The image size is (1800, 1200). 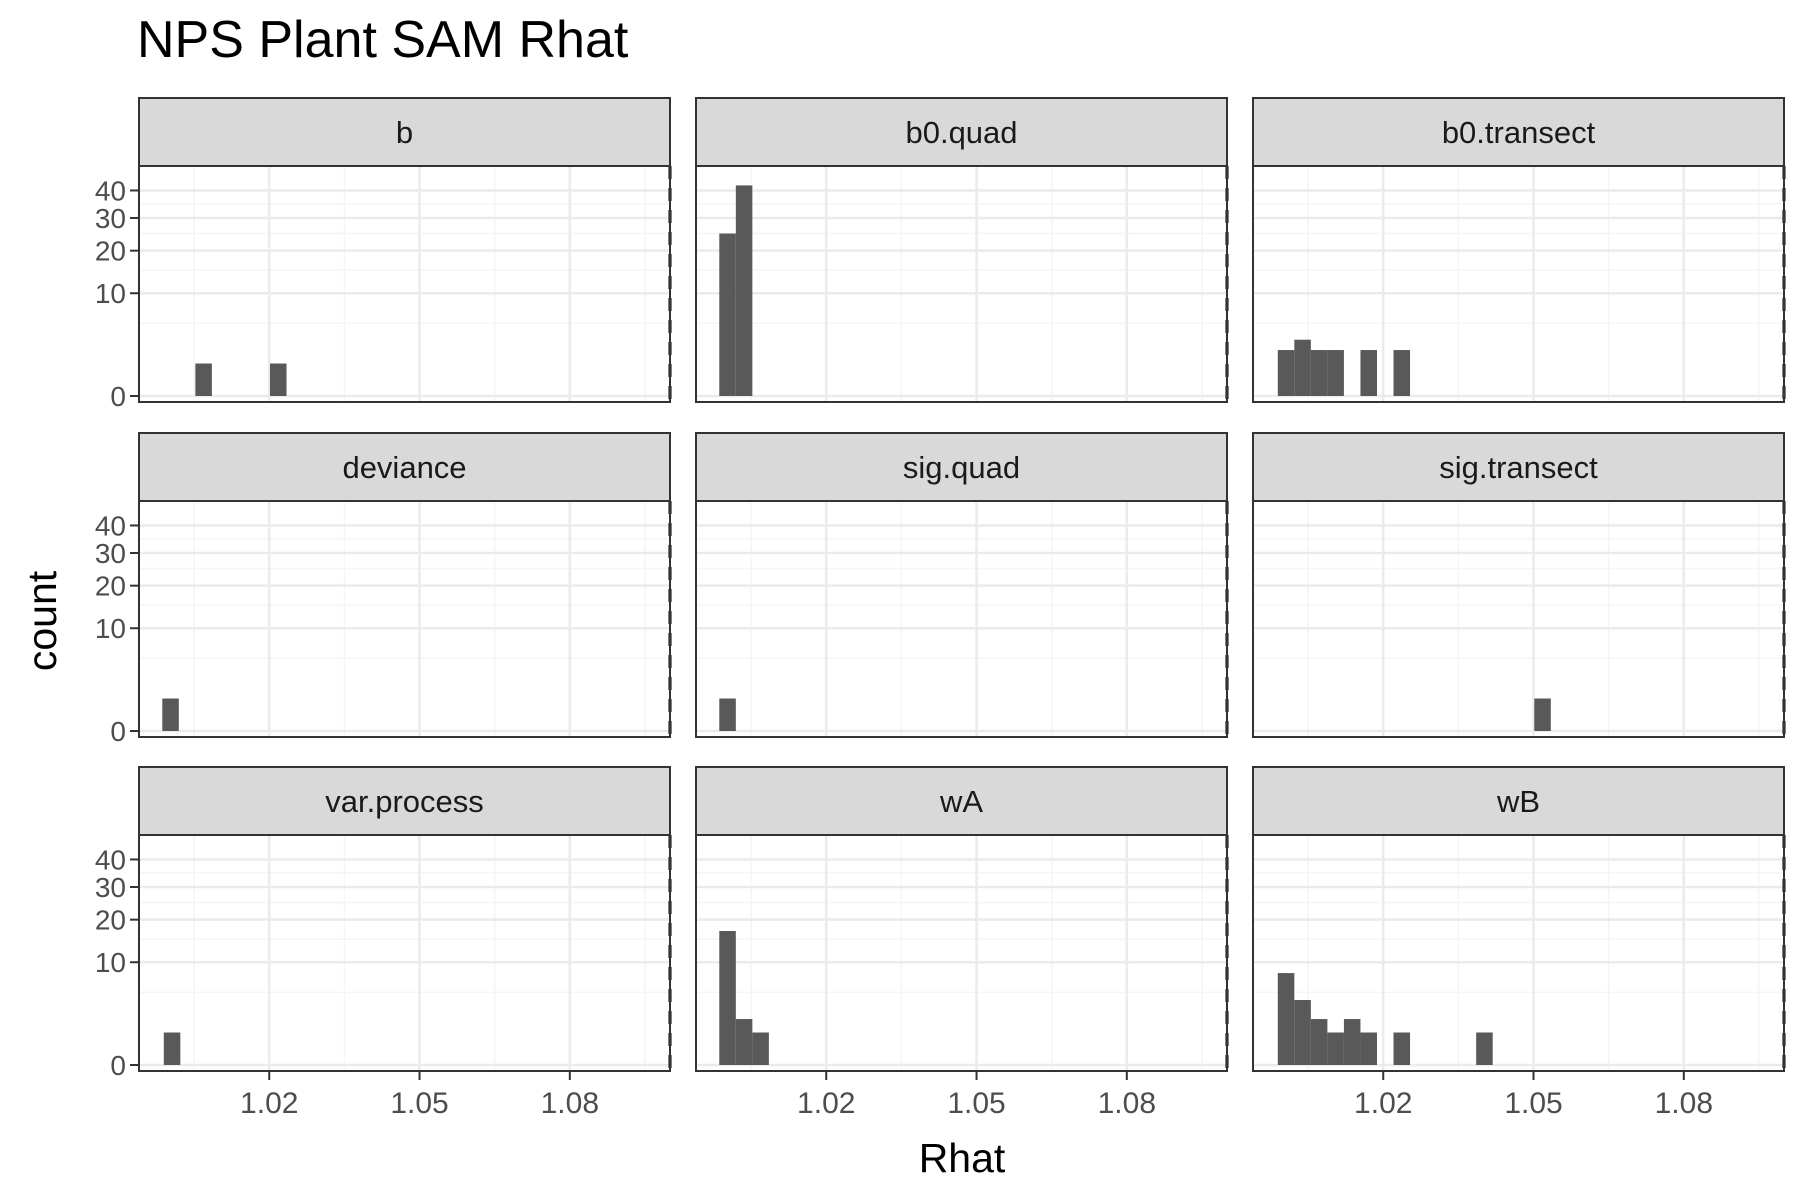 I want to click on y-axis-label: count, so click(x=42, y=620).